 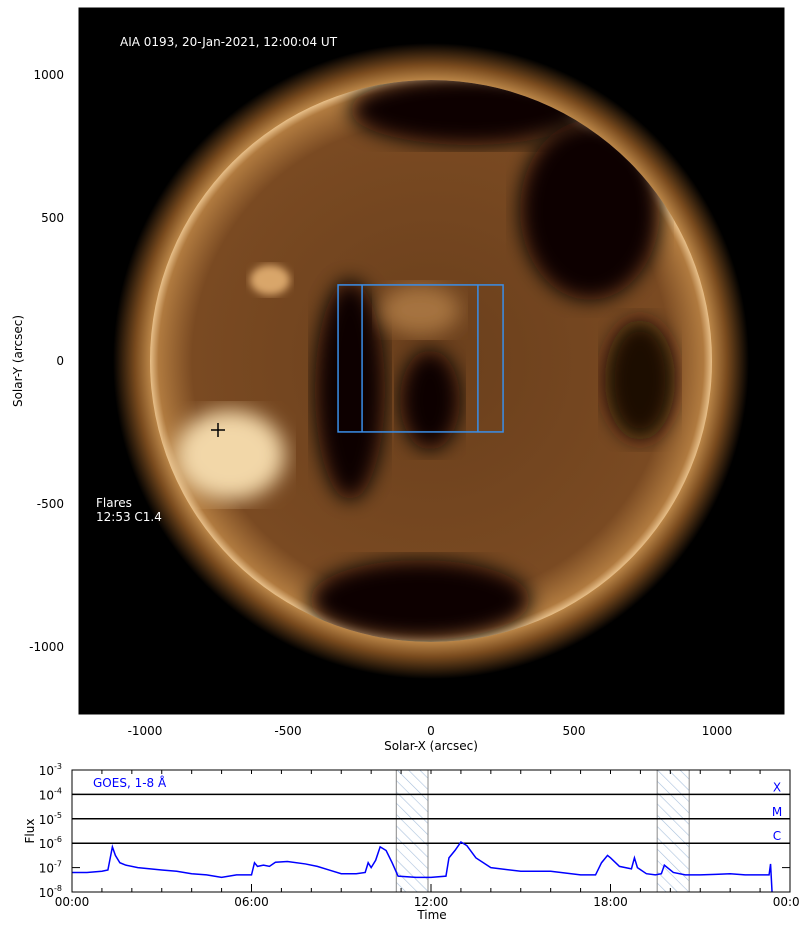 What do you see at coordinates (50, 794) in the screenshot?
I see `y-tick-label: 10⁻⁴` at bounding box center [50, 794].